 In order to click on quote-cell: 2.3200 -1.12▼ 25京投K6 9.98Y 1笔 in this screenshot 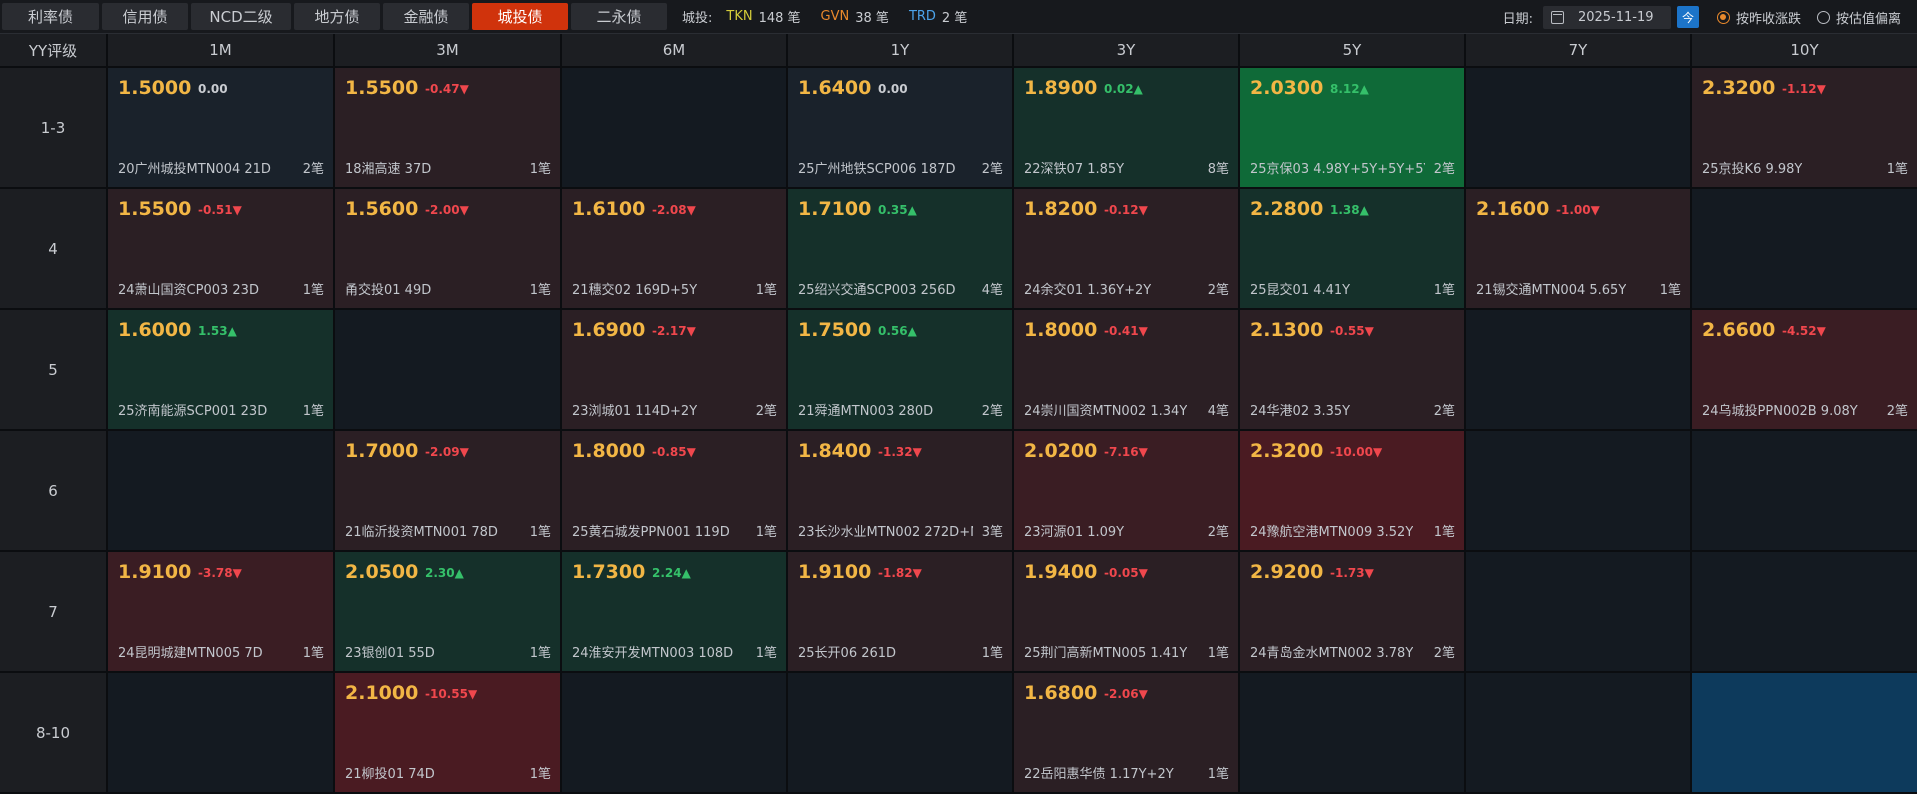, I will do `click(1804, 127)`.